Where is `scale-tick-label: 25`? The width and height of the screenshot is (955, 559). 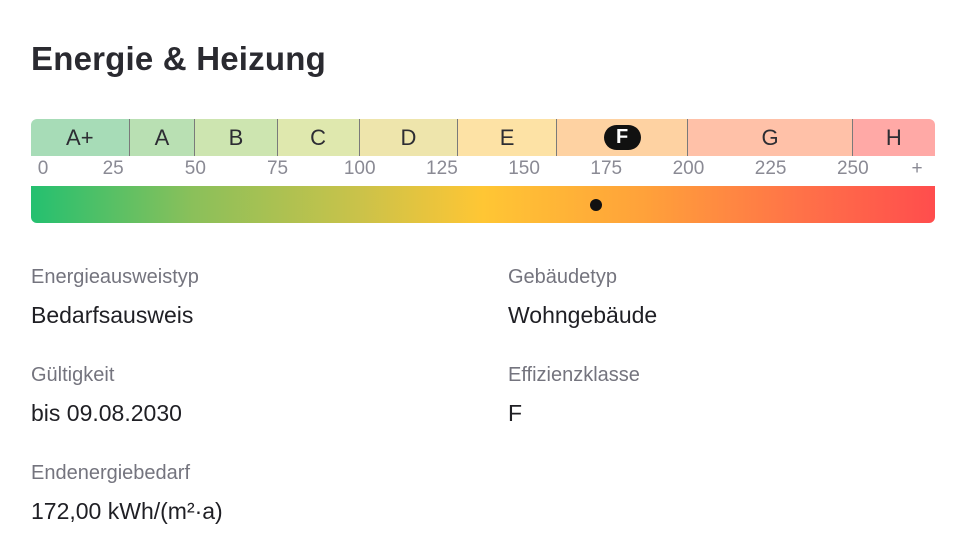
scale-tick-label: 25 is located at coordinates (113, 168).